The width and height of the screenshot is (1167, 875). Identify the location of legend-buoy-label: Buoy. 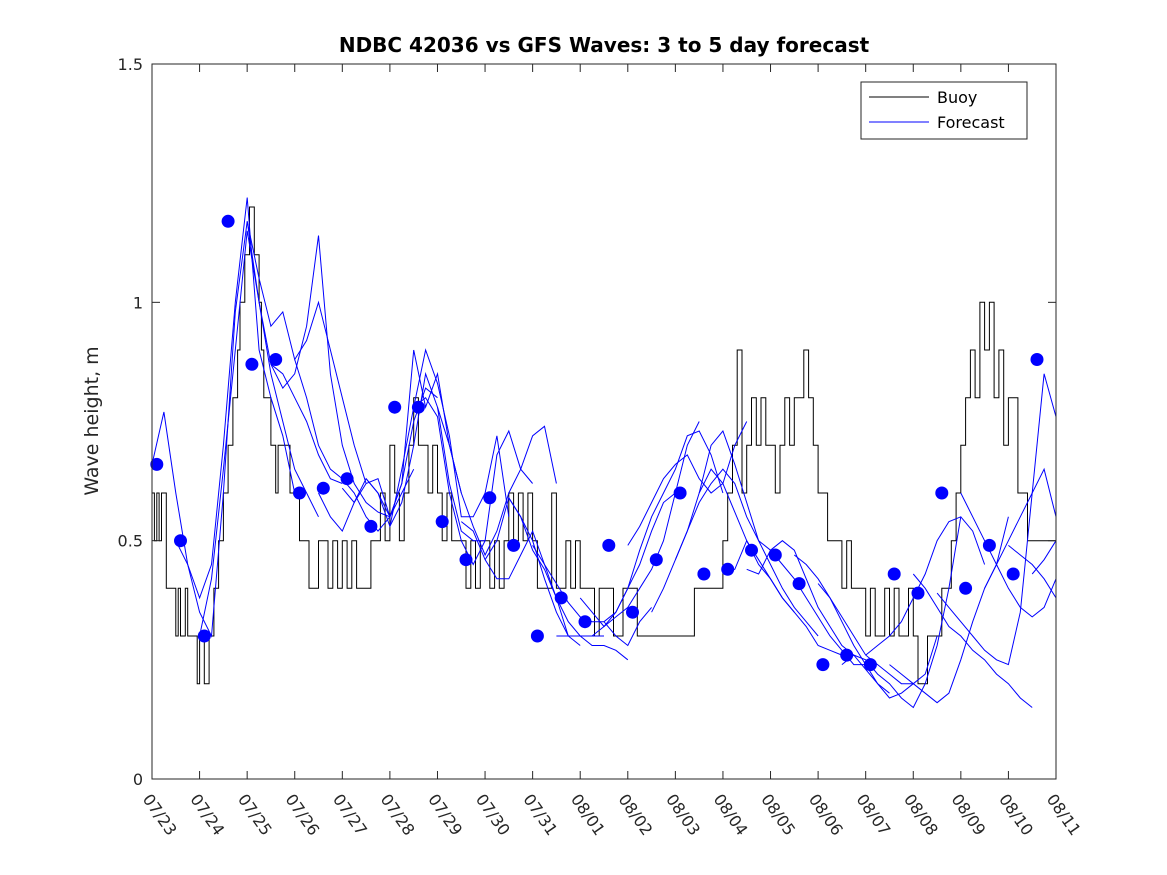
(957, 97).